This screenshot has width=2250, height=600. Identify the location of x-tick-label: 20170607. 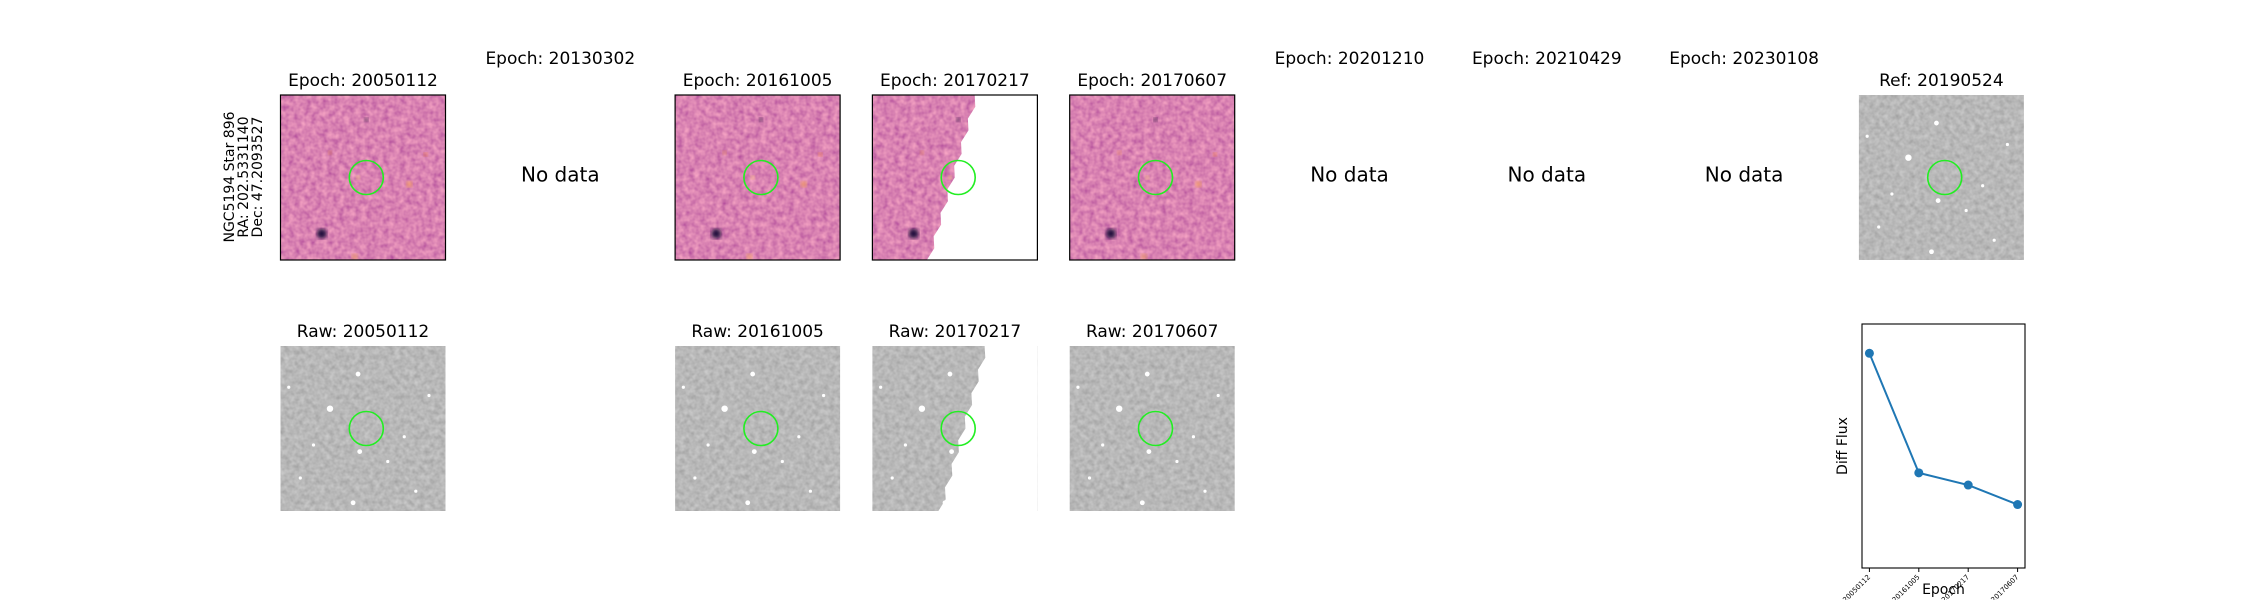
(2005, 586).